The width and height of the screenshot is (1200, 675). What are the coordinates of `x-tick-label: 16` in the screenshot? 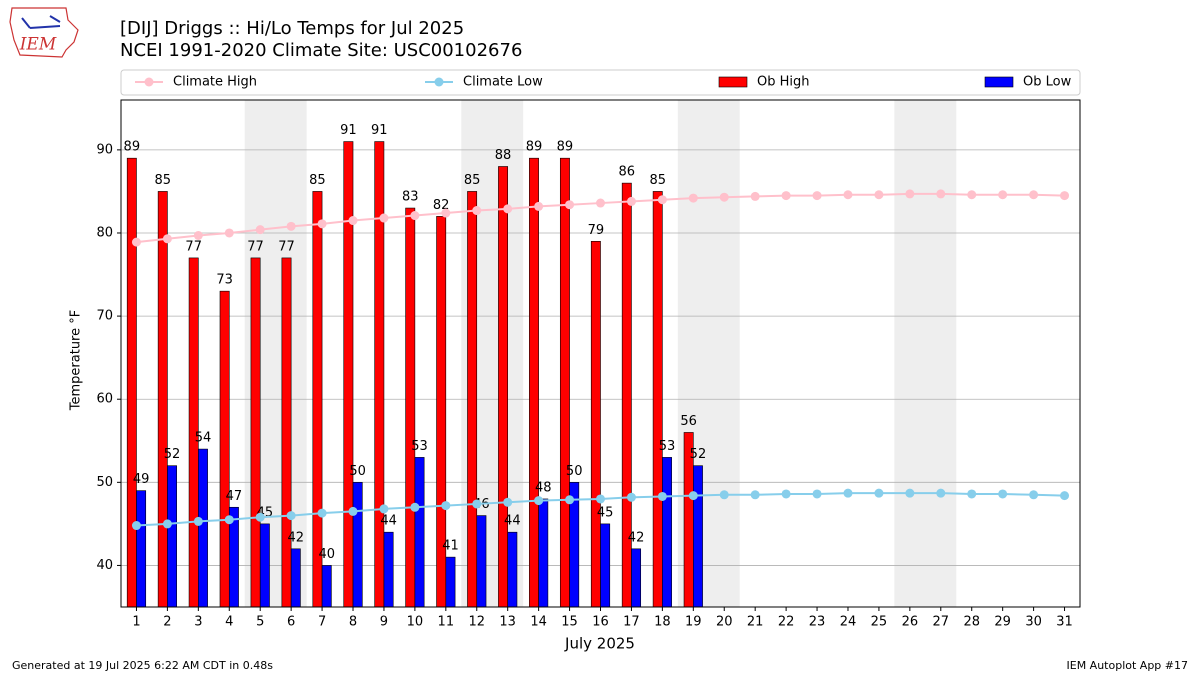 It's located at (600, 622).